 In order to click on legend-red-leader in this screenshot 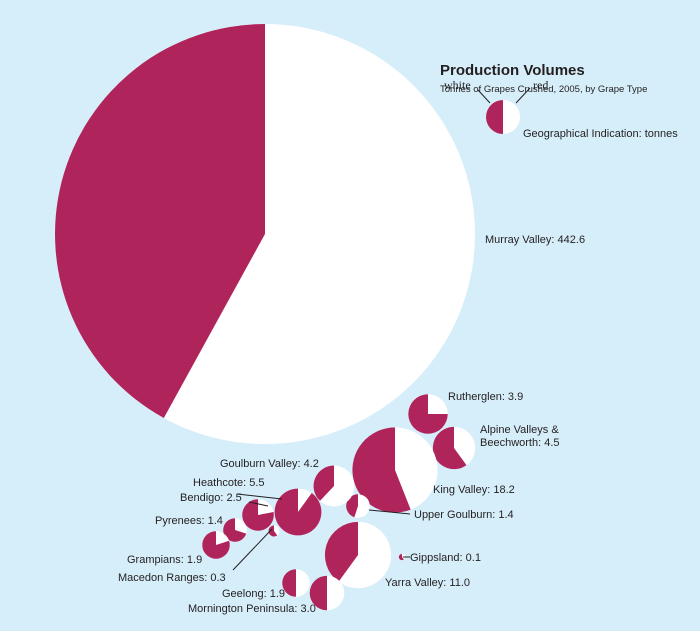, I will do `click(523, 95)`.